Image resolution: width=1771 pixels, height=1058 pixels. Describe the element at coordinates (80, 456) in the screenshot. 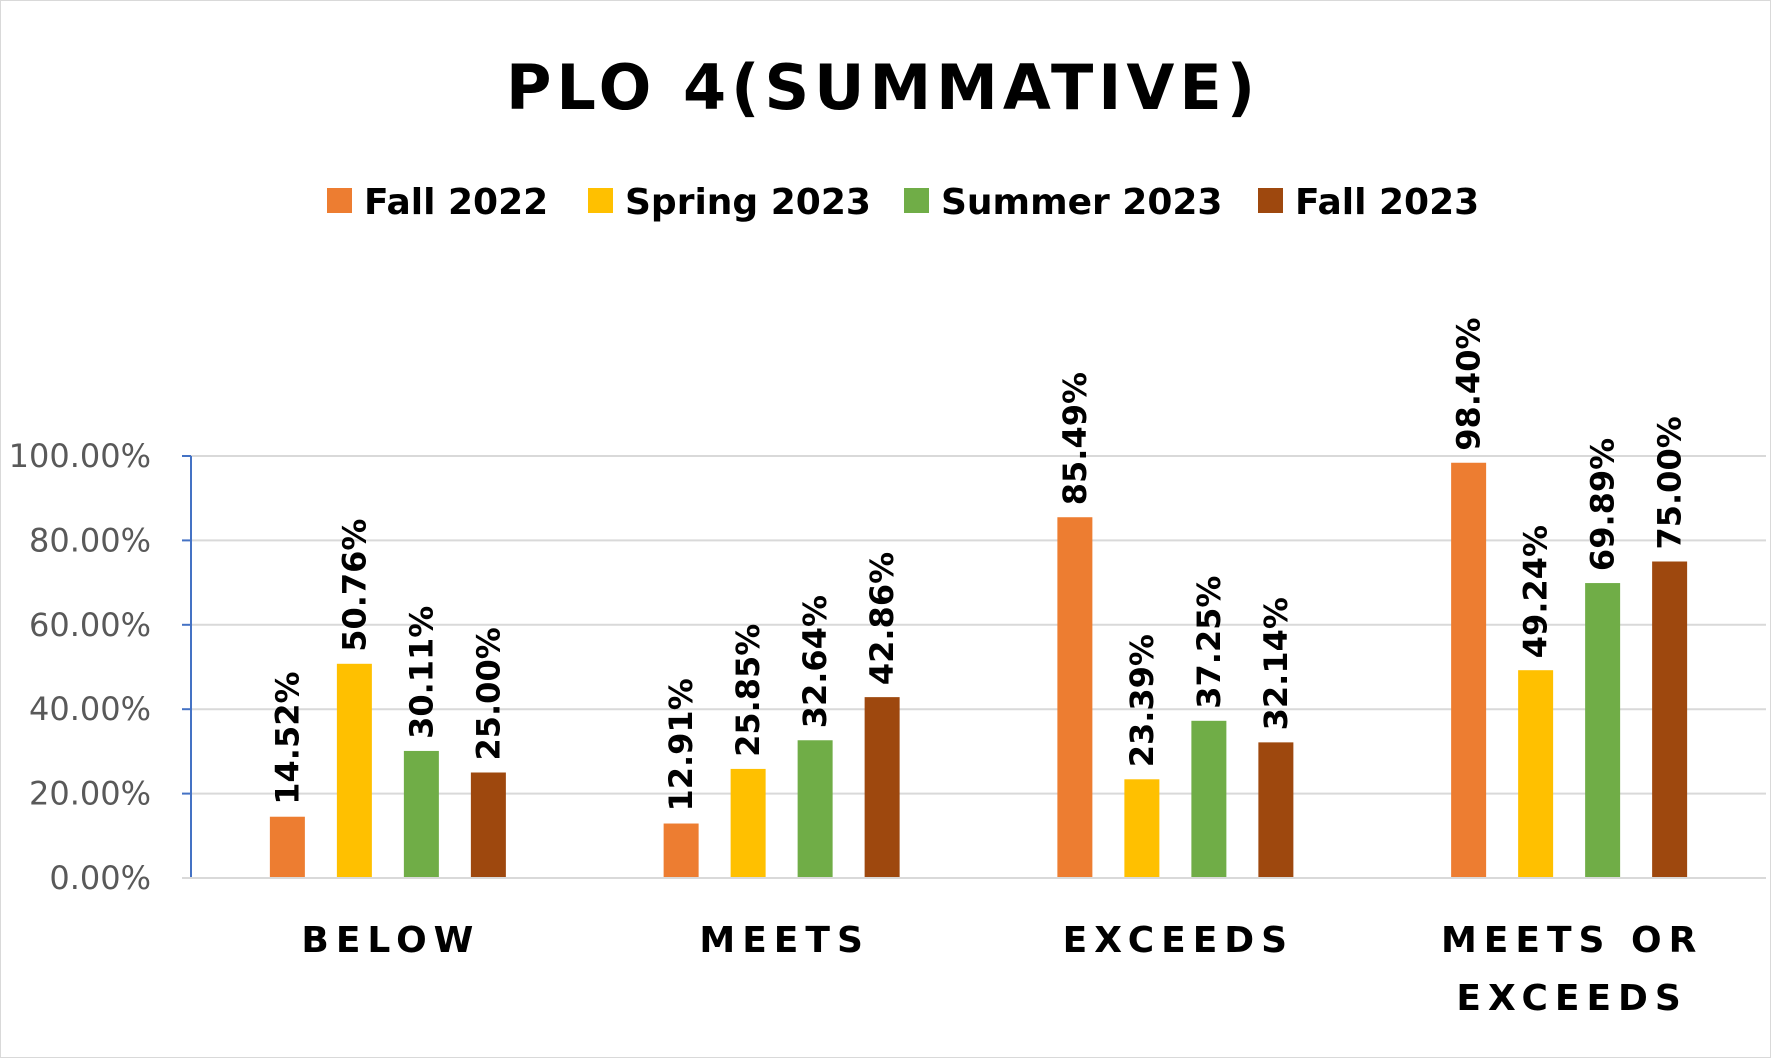

I see `y-tick-label: 100.00%` at that location.